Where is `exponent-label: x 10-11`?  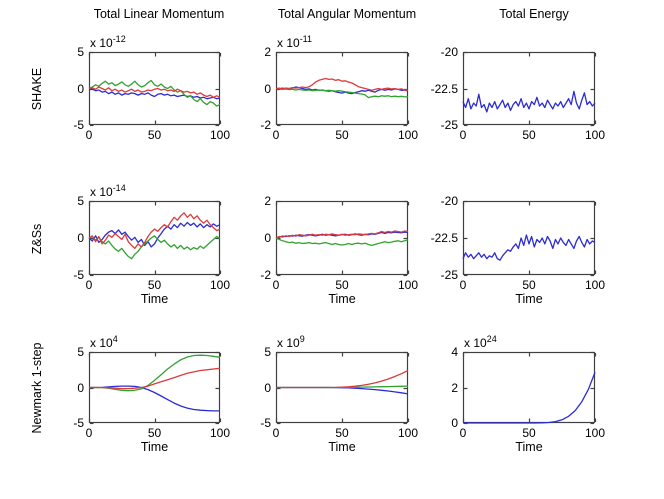 exponent-label: x 10-11 is located at coordinates (295, 42).